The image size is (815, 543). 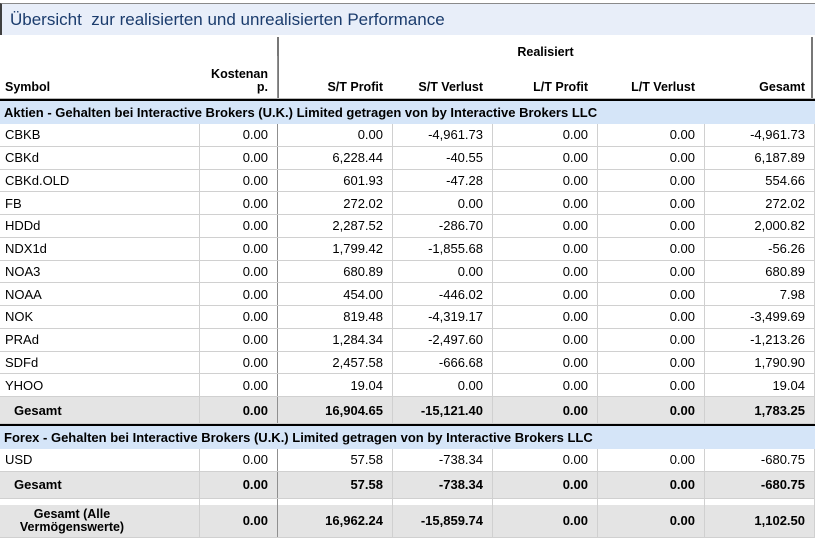 What do you see at coordinates (355, 87) in the screenshot?
I see `column-header-st-profit: S/T Profit` at bounding box center [355, 87].